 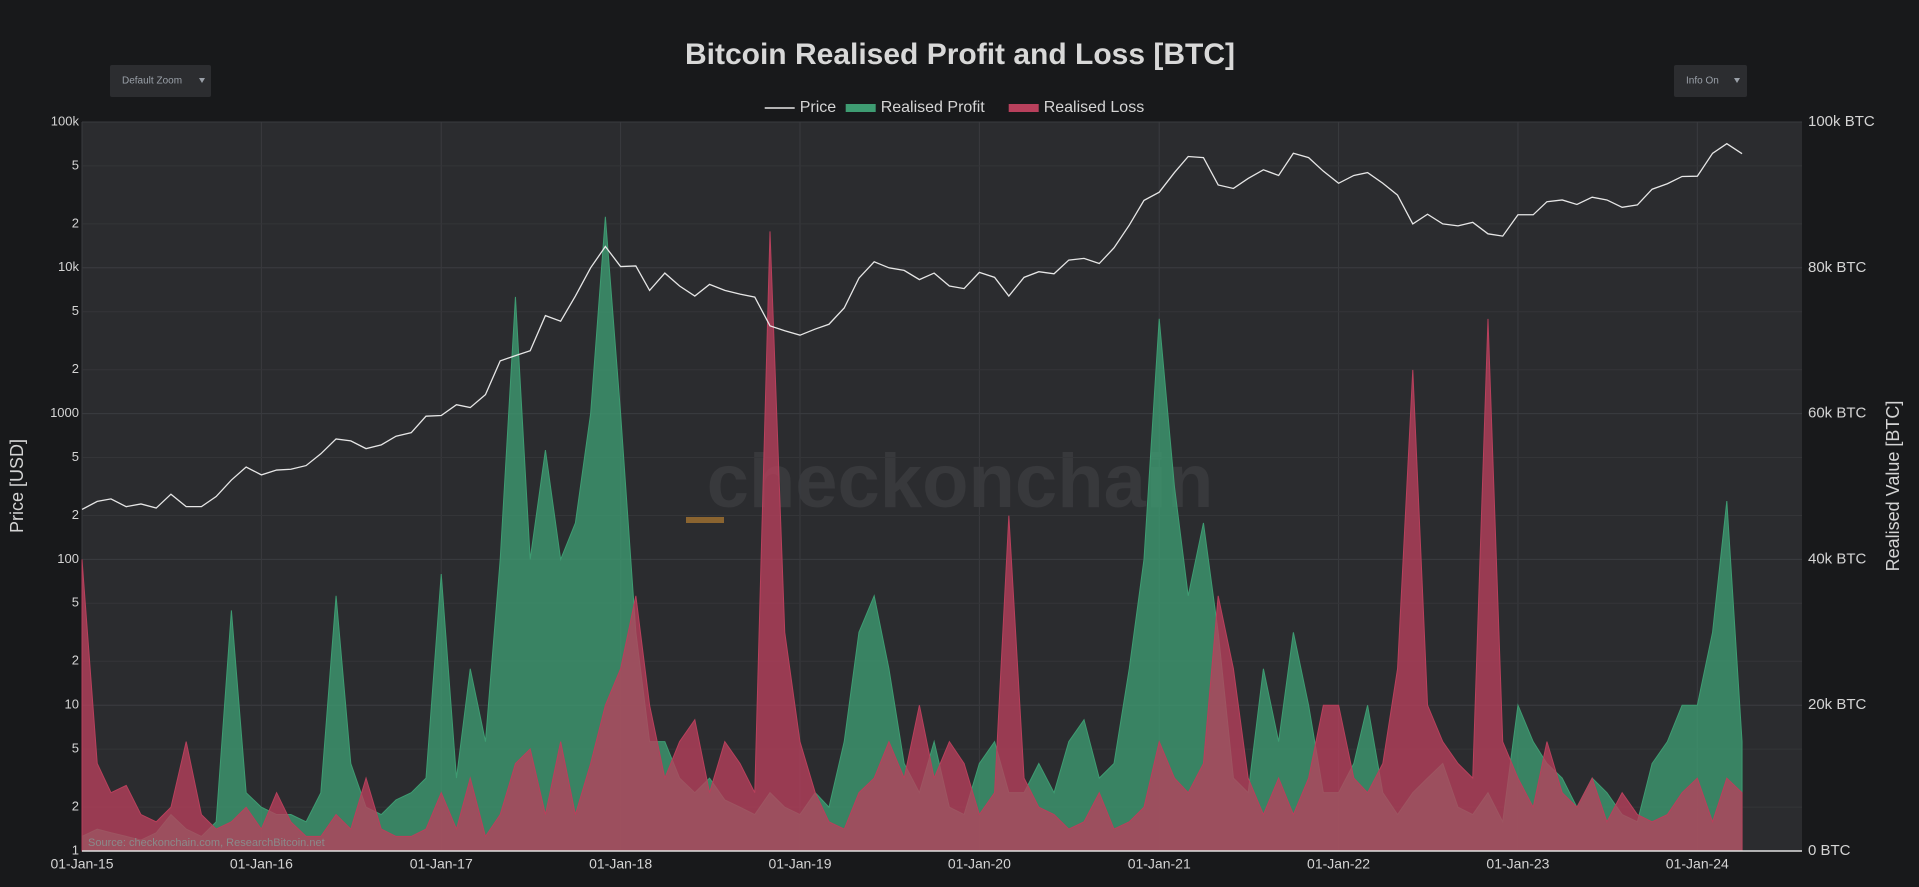 I want to click on watermark-mark, so click(x=705, y=520).